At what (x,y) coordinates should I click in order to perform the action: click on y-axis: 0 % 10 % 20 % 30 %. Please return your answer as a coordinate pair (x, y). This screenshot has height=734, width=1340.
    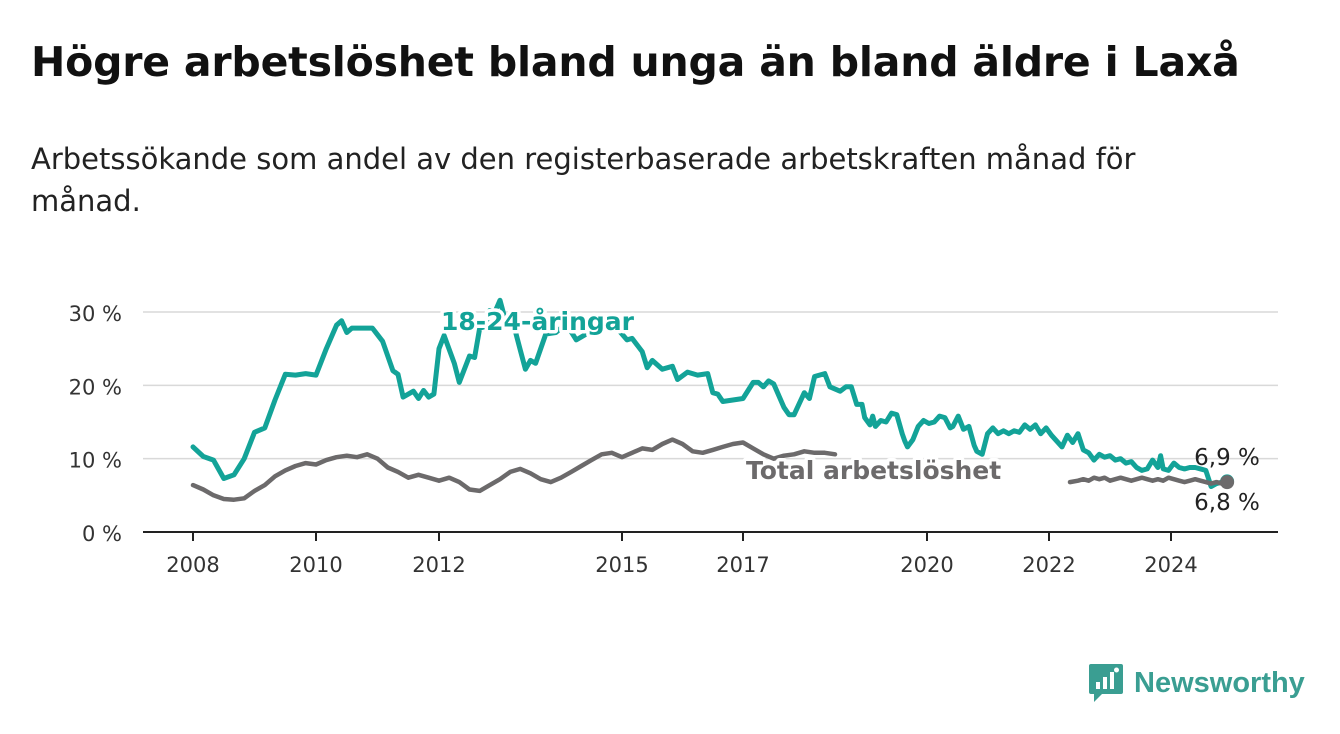
    Looking at the image, I should click on (95, 424).